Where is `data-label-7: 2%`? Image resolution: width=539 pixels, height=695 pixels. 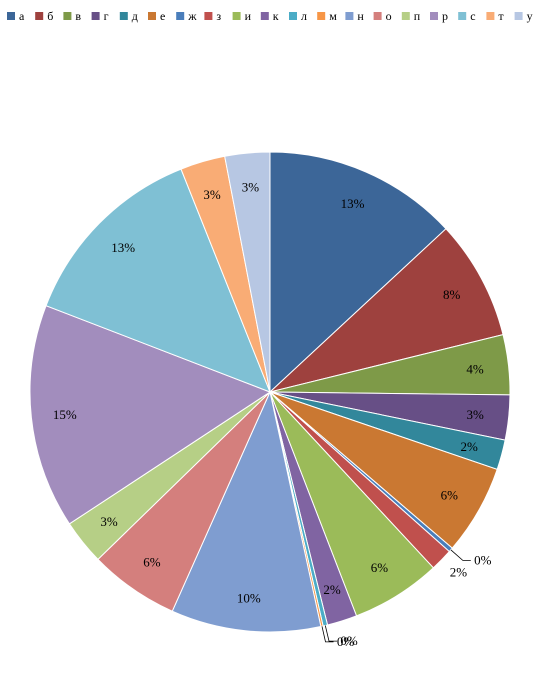 data-label-7: 2% is located at coordinates (459, 572).